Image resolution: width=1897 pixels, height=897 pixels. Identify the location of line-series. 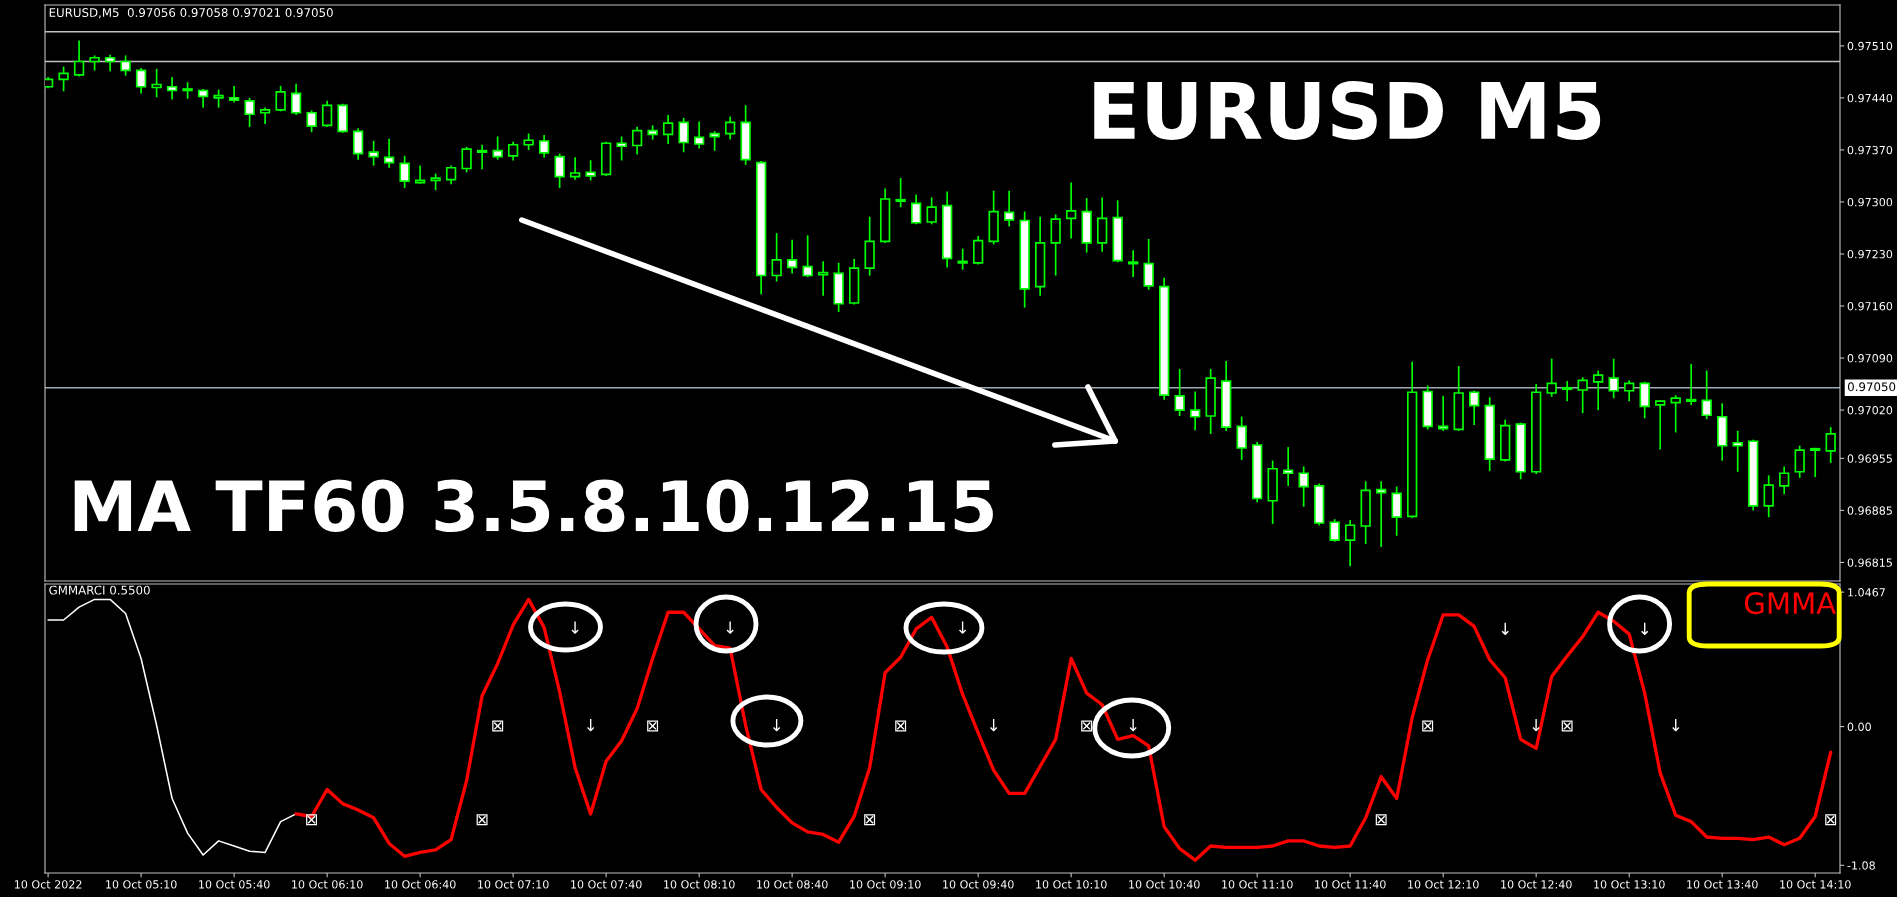
(172, 727).